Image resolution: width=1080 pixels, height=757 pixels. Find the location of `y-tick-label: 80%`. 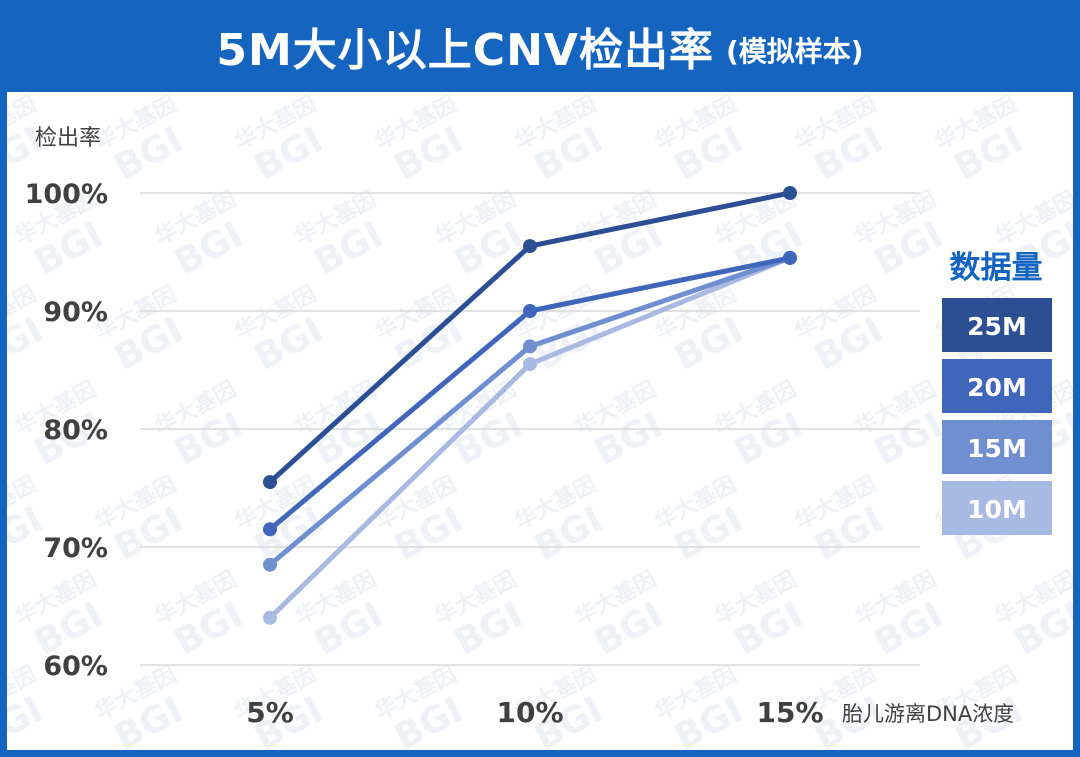

y-tick-label: 80% is located at coordinates (75, 430).